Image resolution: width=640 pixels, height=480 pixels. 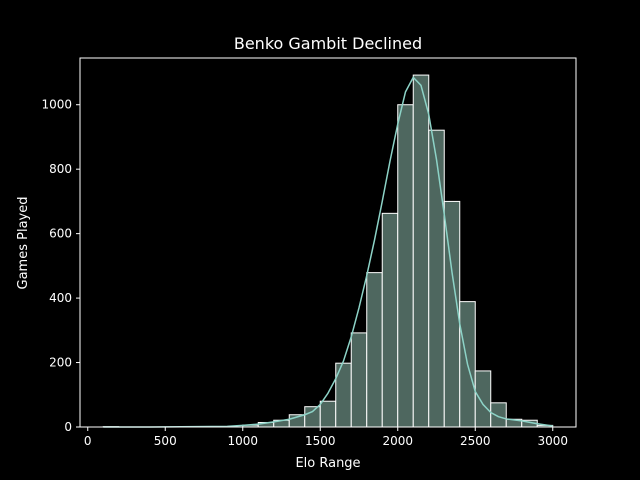 What do you see at coordinates (56, 105) in the screenshot?
I see `y-tick-label: 1000` at bounding box center [56, 105].